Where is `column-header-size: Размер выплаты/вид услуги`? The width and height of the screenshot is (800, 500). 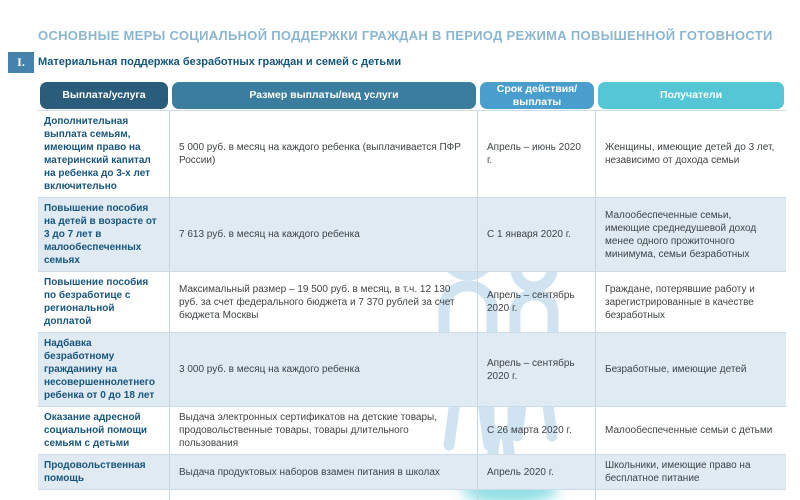
column-header-size: Размер выплаты/вид услуги is located at coordinates (324, 95).